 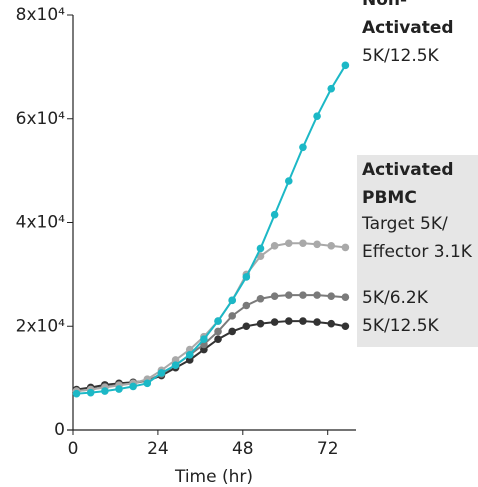 I want to click on y-tick-label: 8x10⁴, so click(x=41, y=15).